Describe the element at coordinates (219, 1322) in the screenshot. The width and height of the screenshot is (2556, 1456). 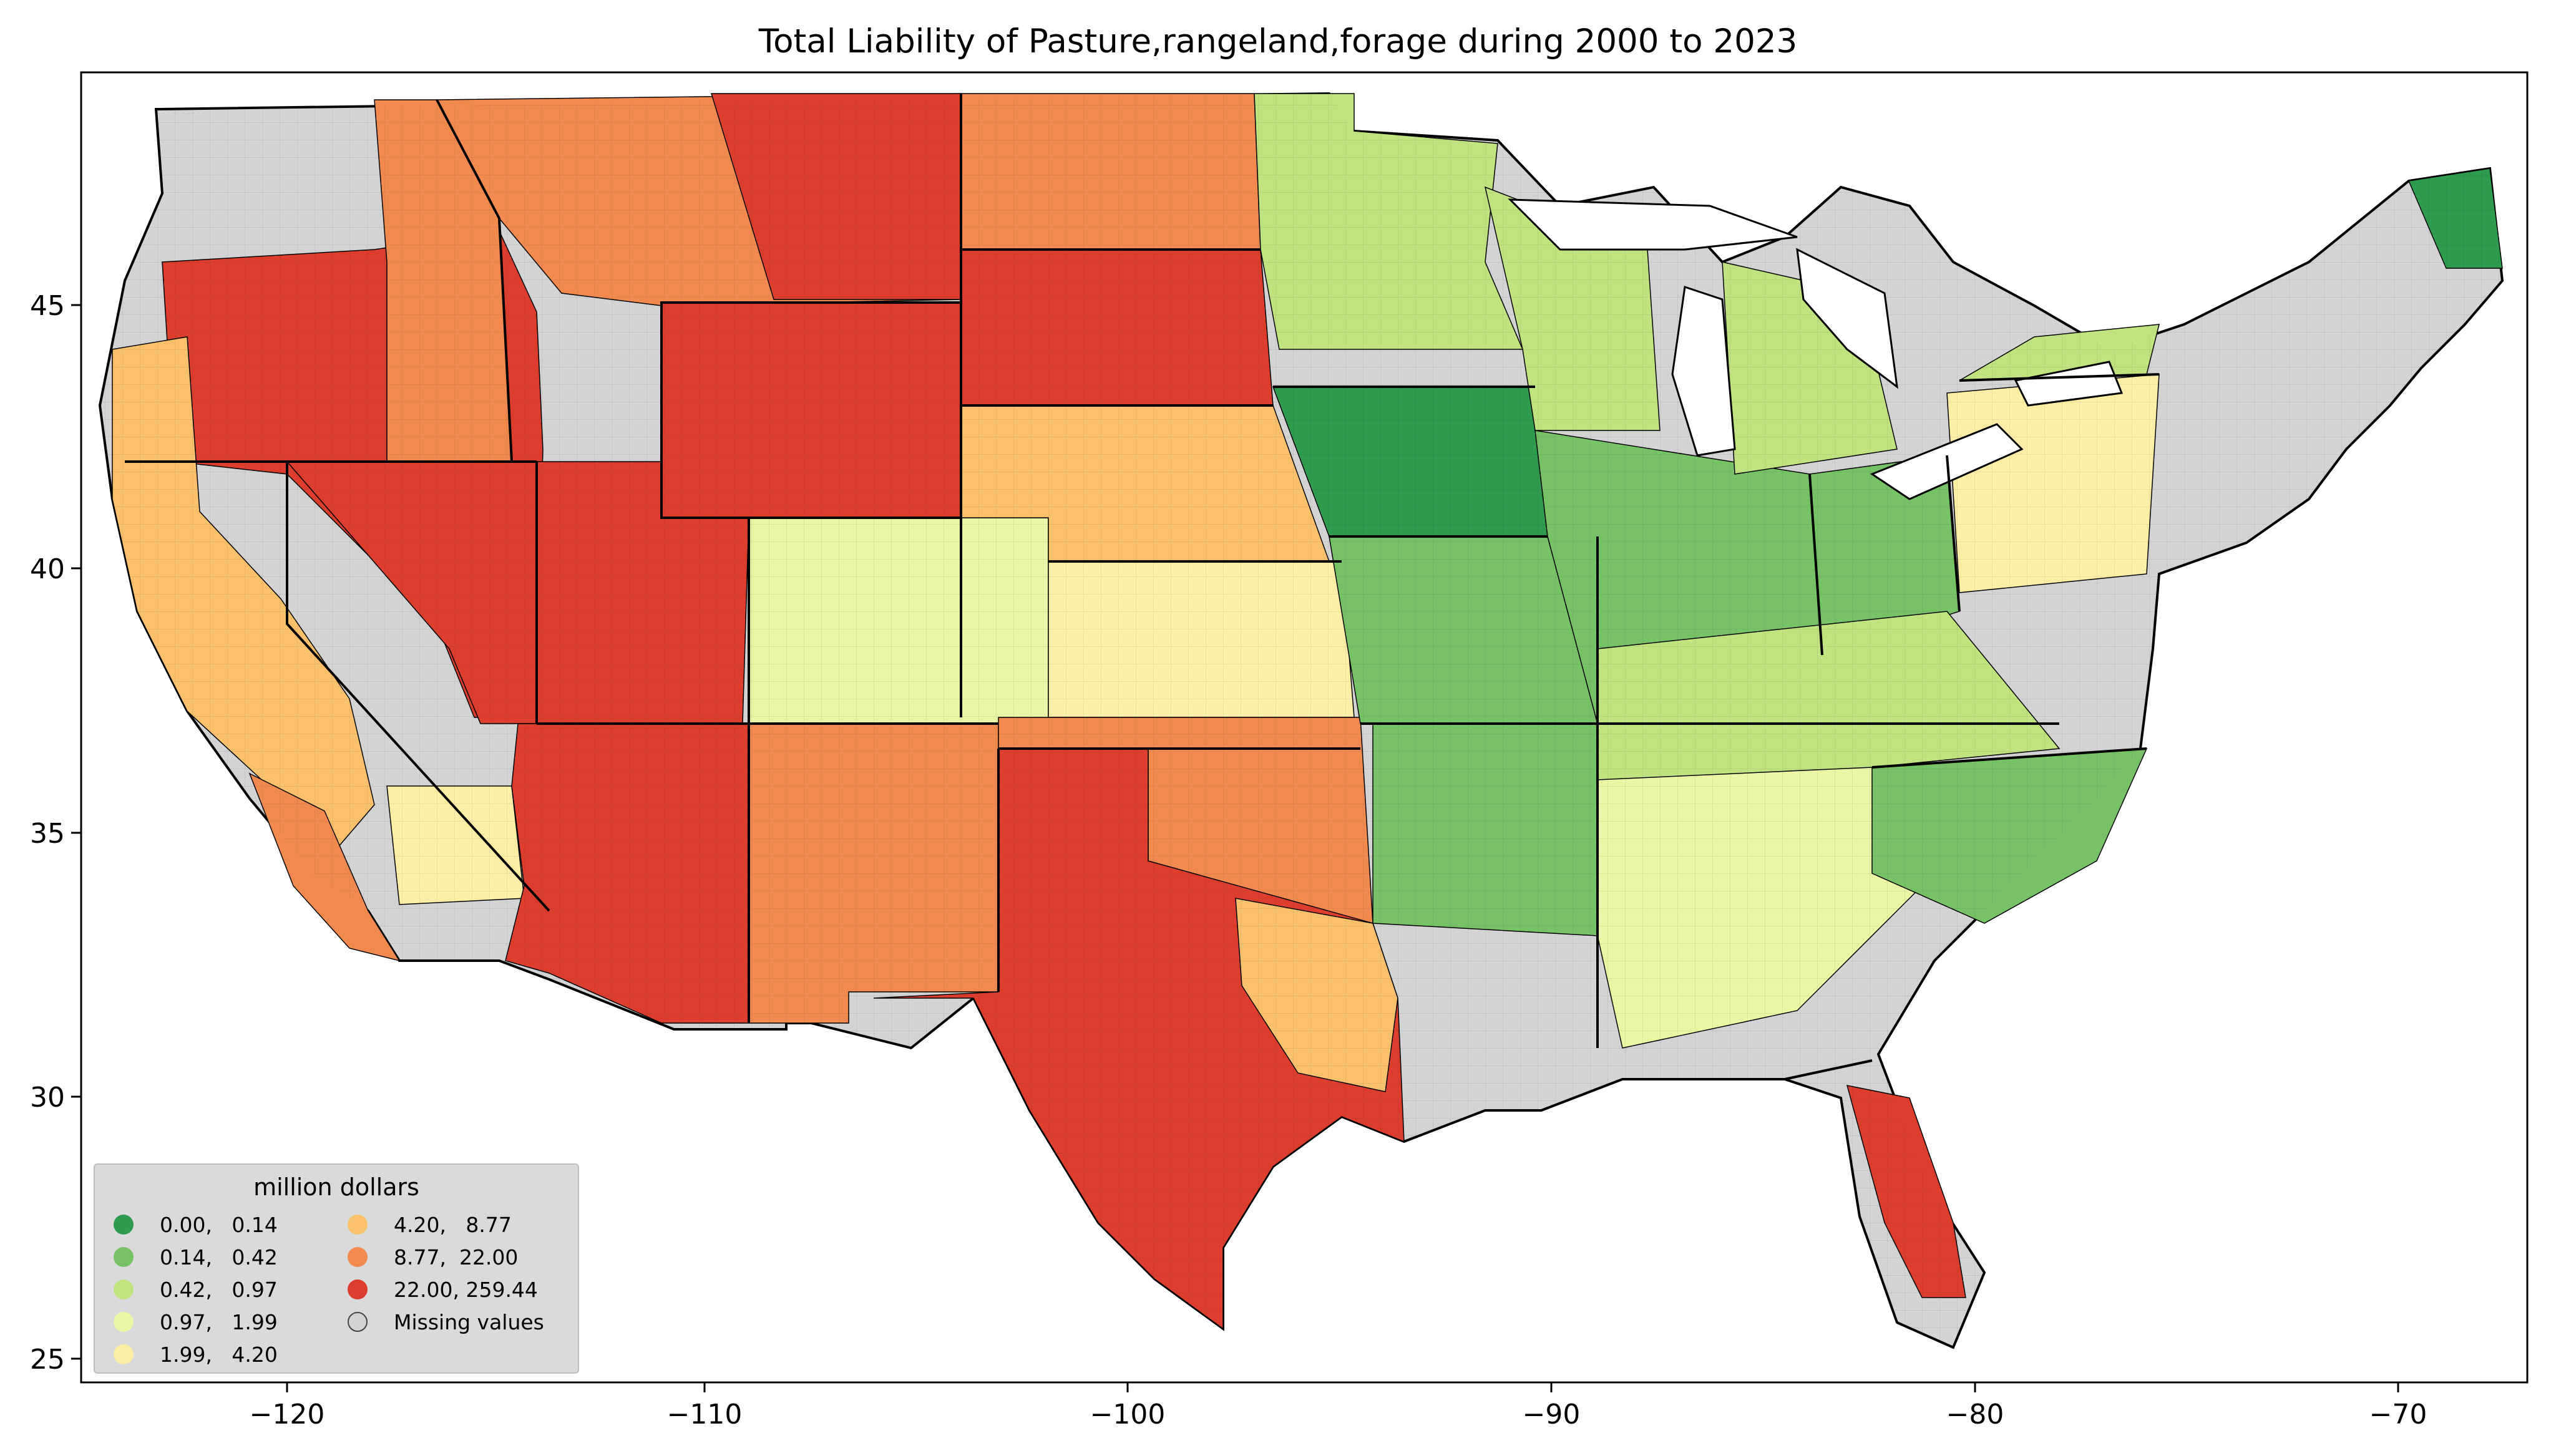
I see `legend-label: 0.97, 1.99` at that location.